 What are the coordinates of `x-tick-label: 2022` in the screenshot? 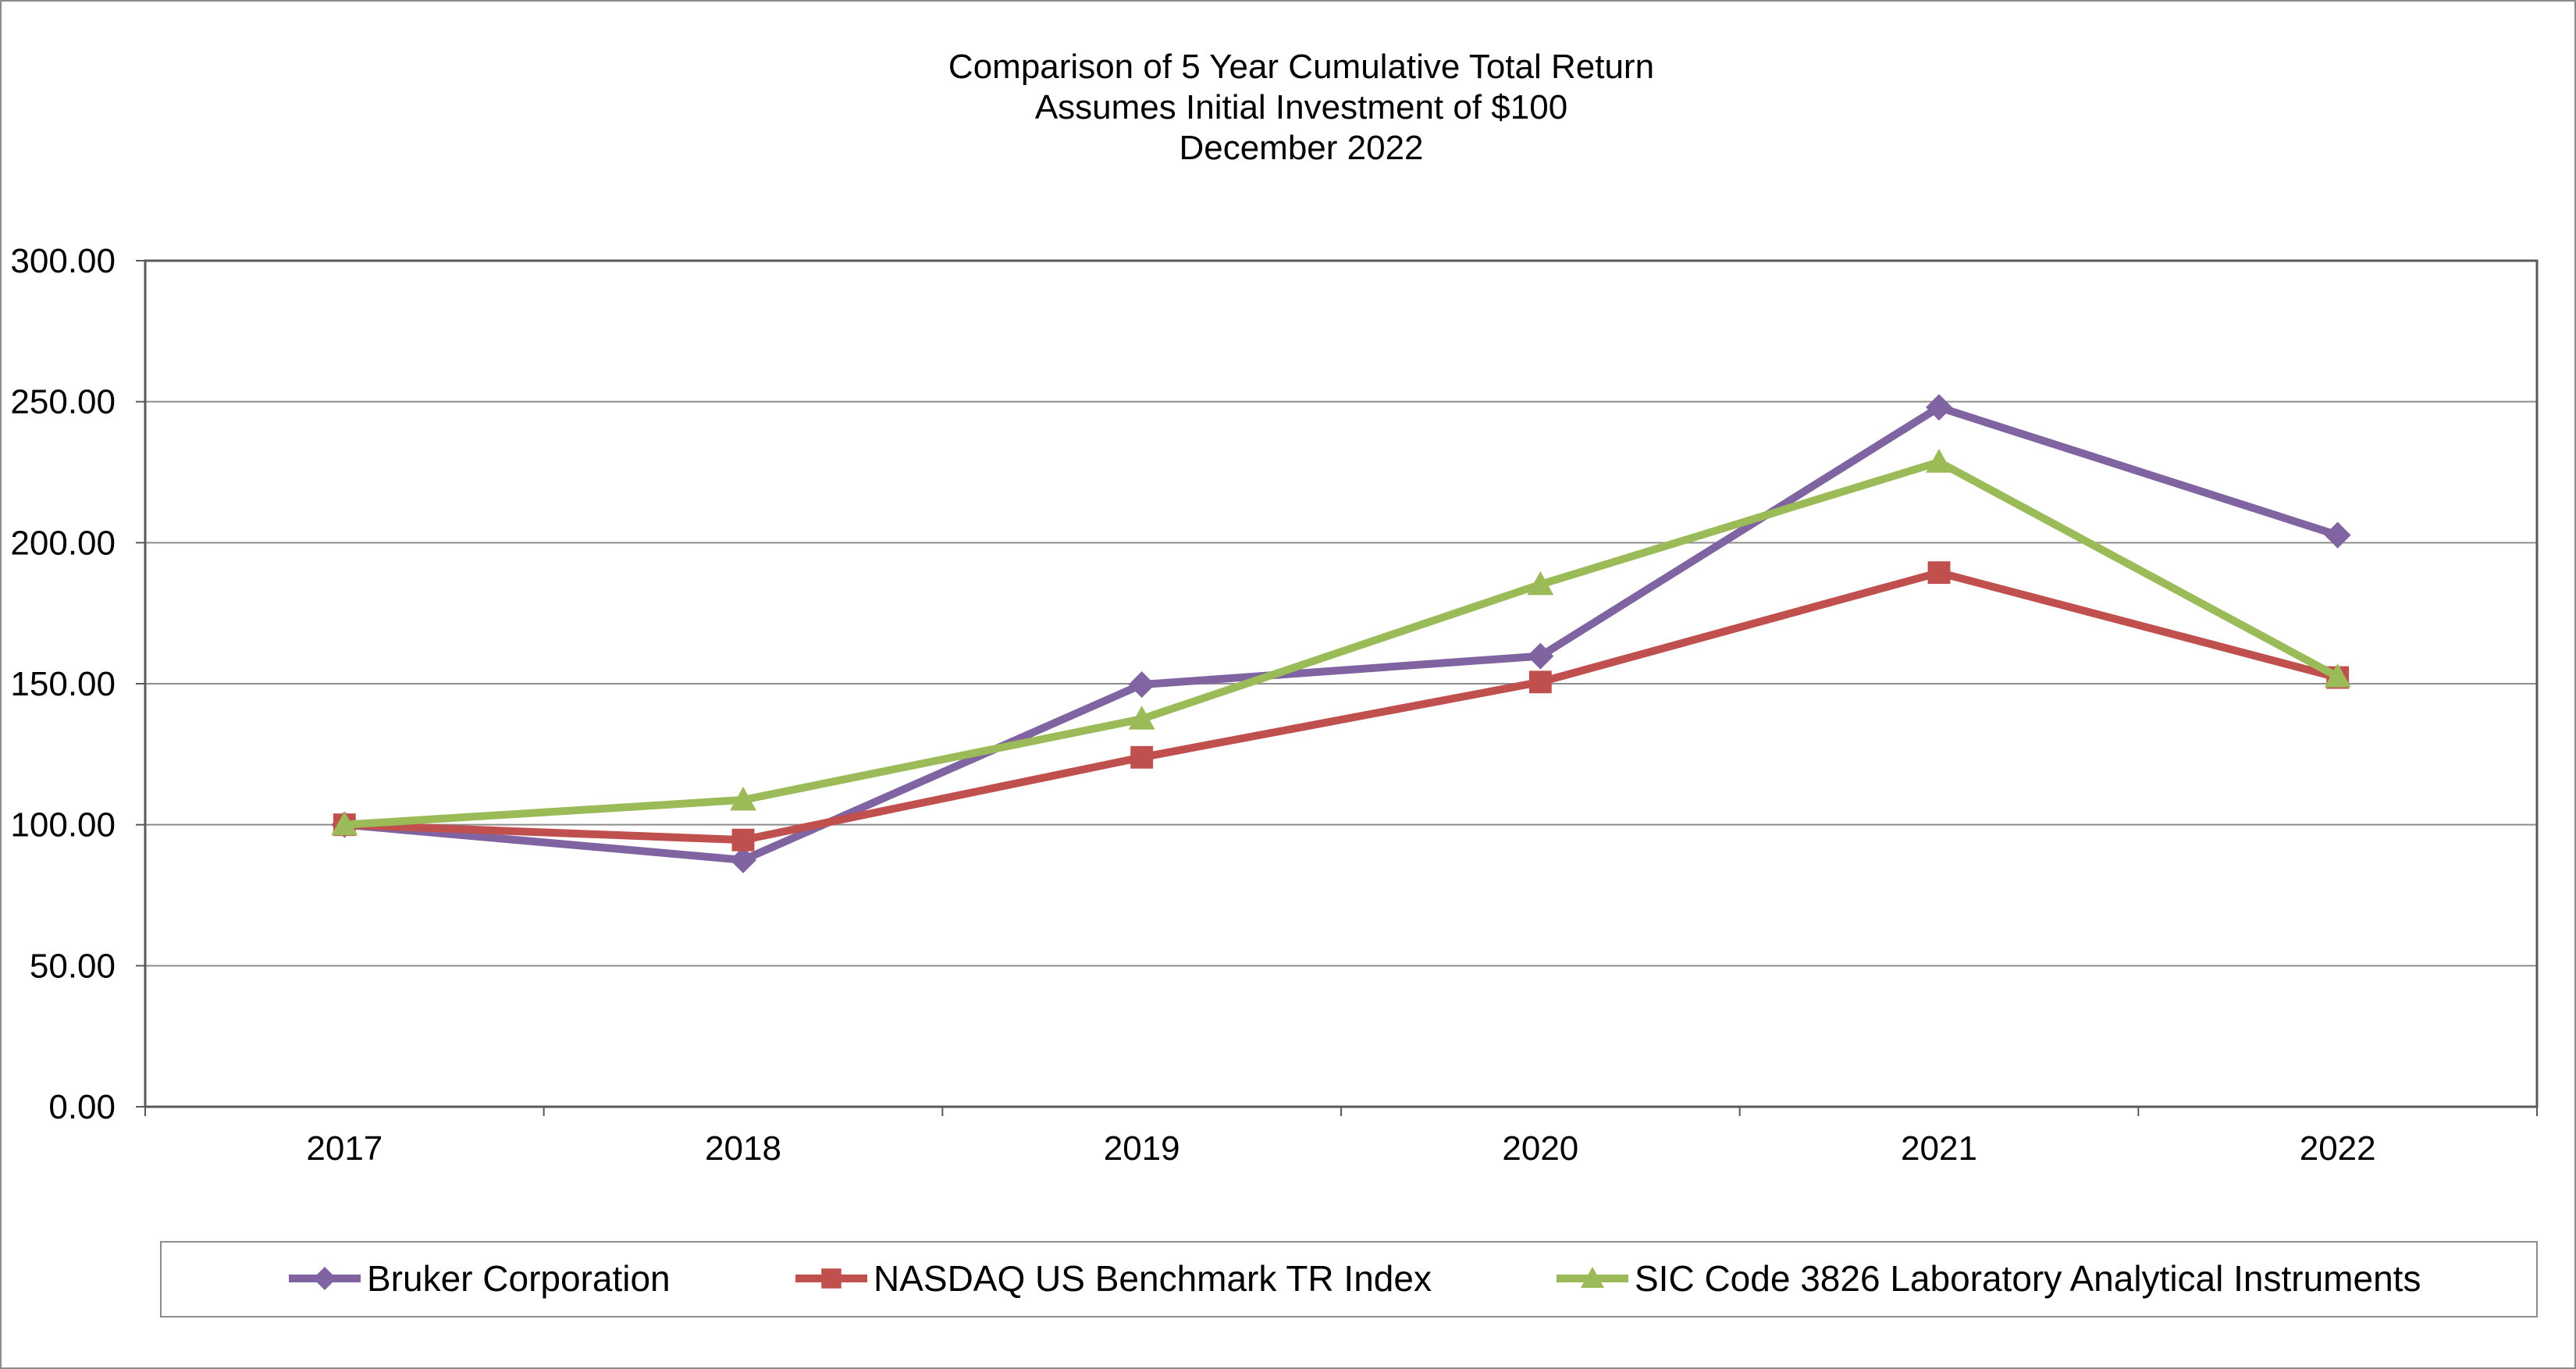 It's located at (2338, 1148).